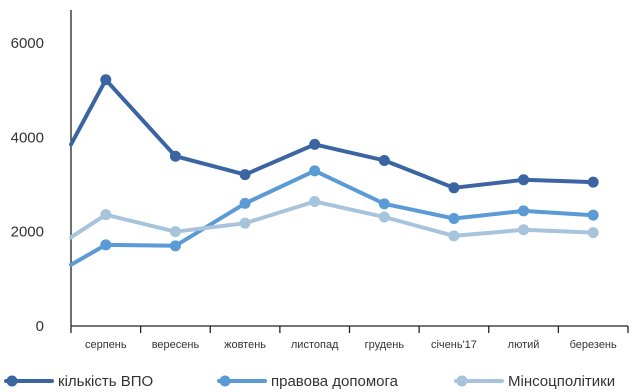 The height and width of the screenshot is (392, 631). I want to click on legend-label: Мінсоцполітики, so click(561, 381).